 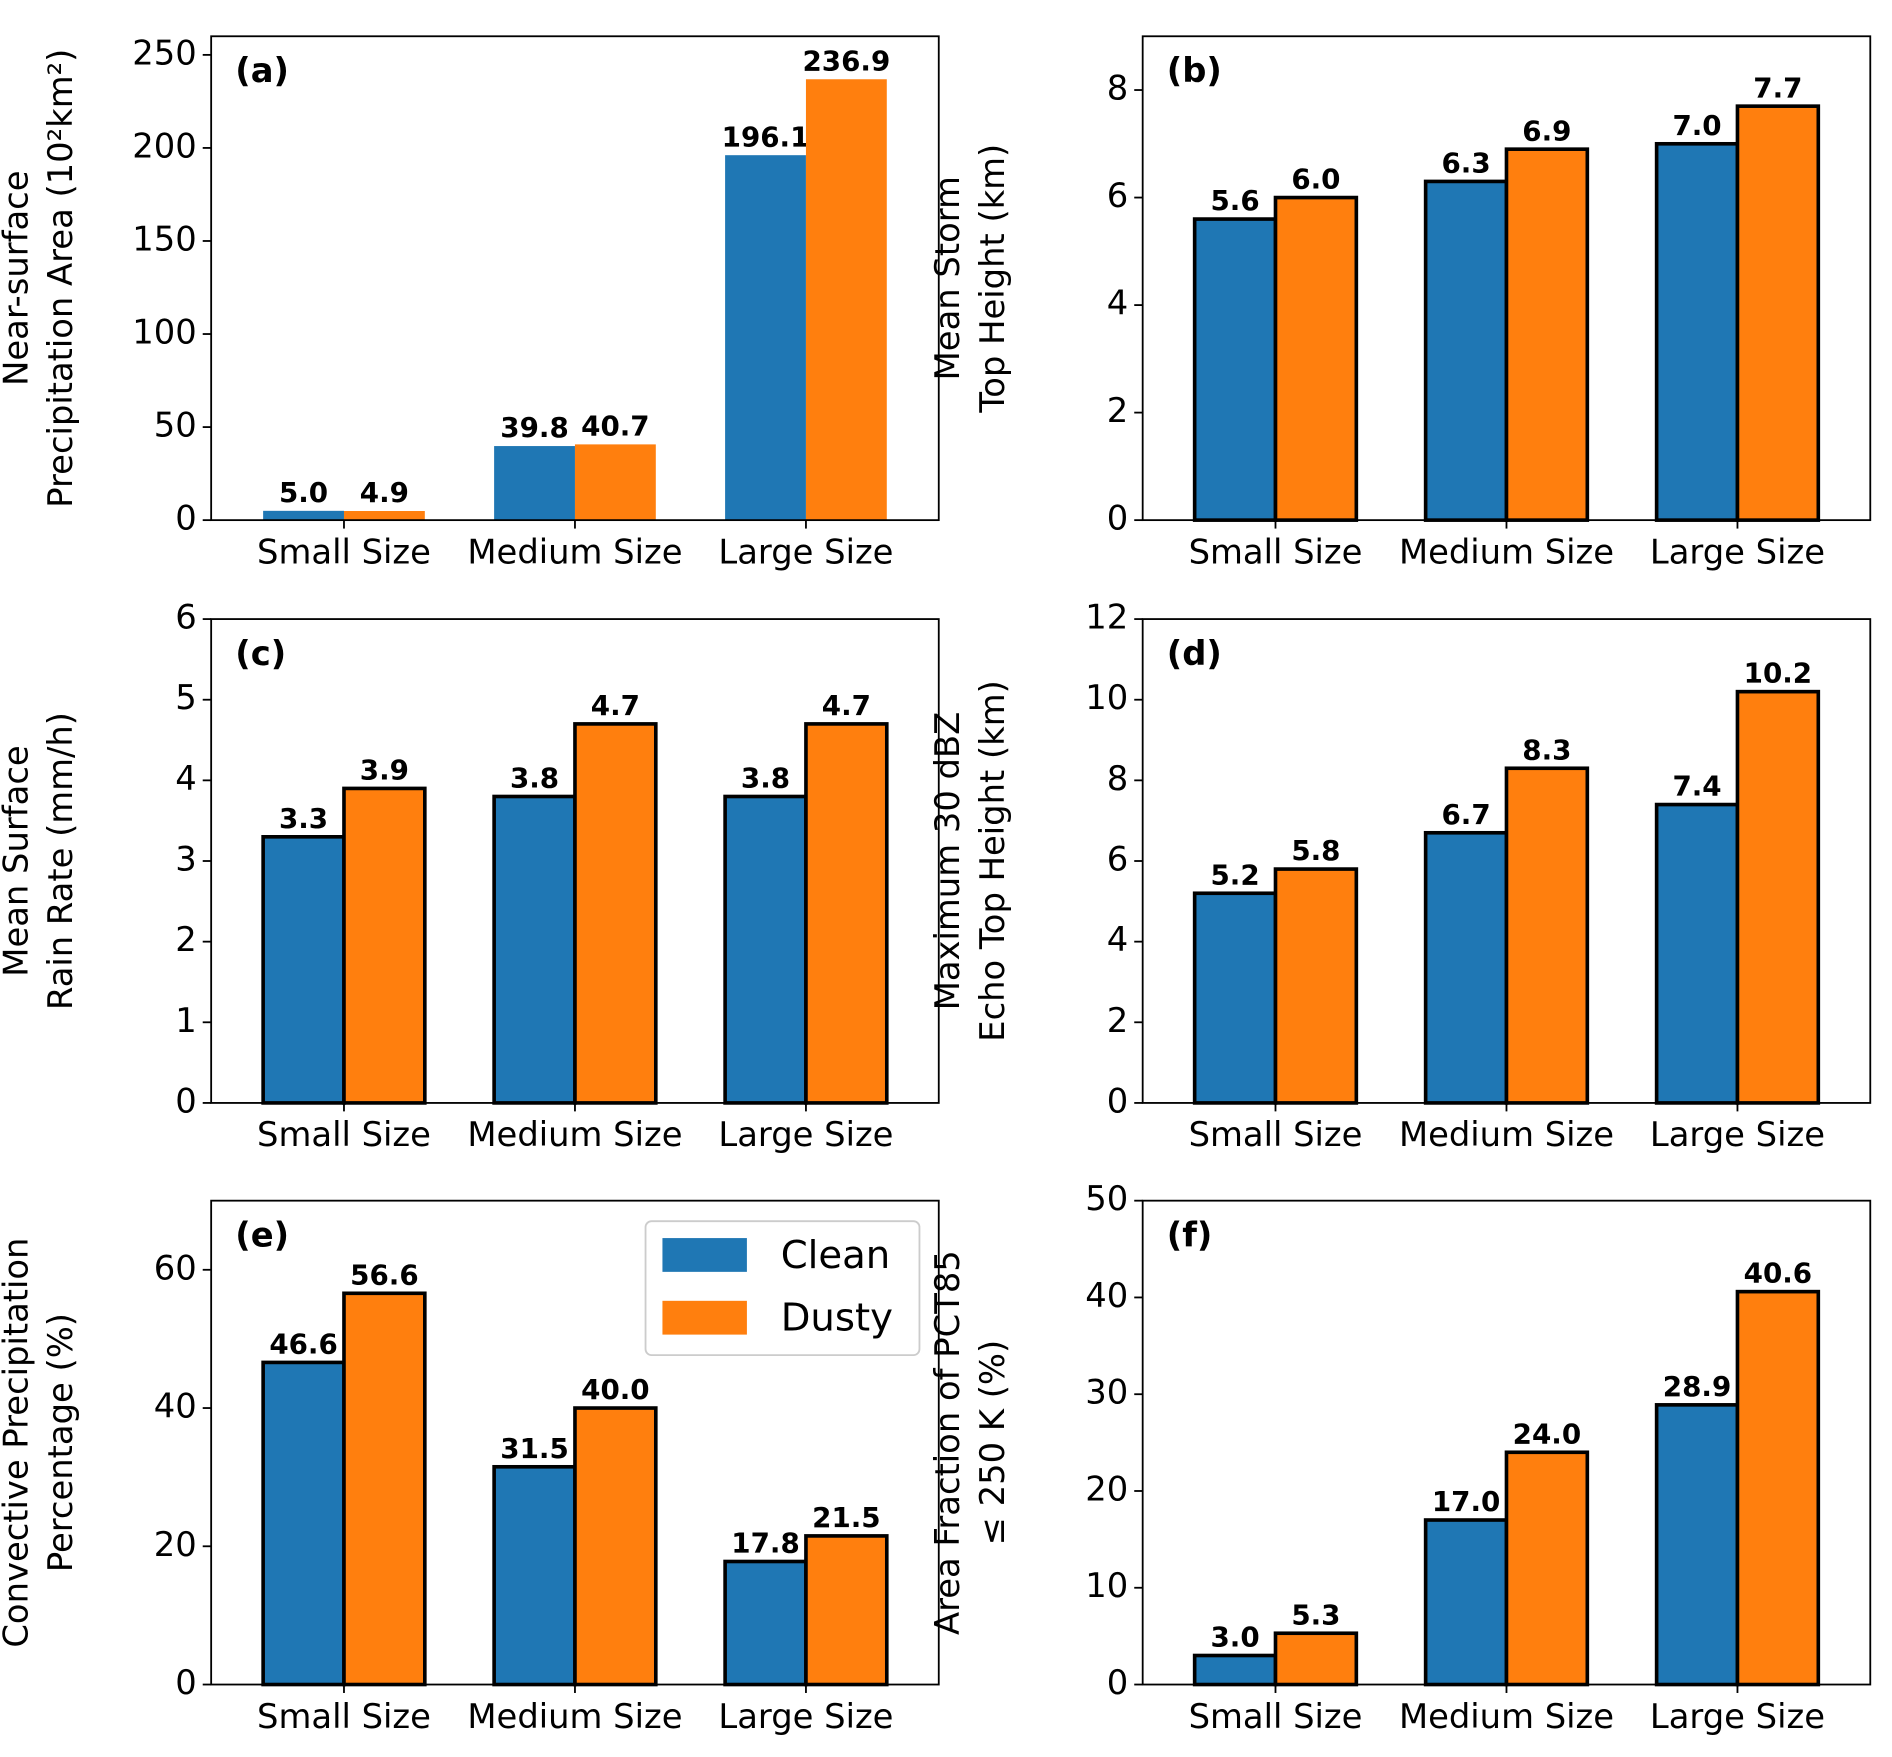 What do you see at coordinates (185, 1020) in the screenshot?
I see `y-tick-label: 1` at bounding box center [185, 1020].